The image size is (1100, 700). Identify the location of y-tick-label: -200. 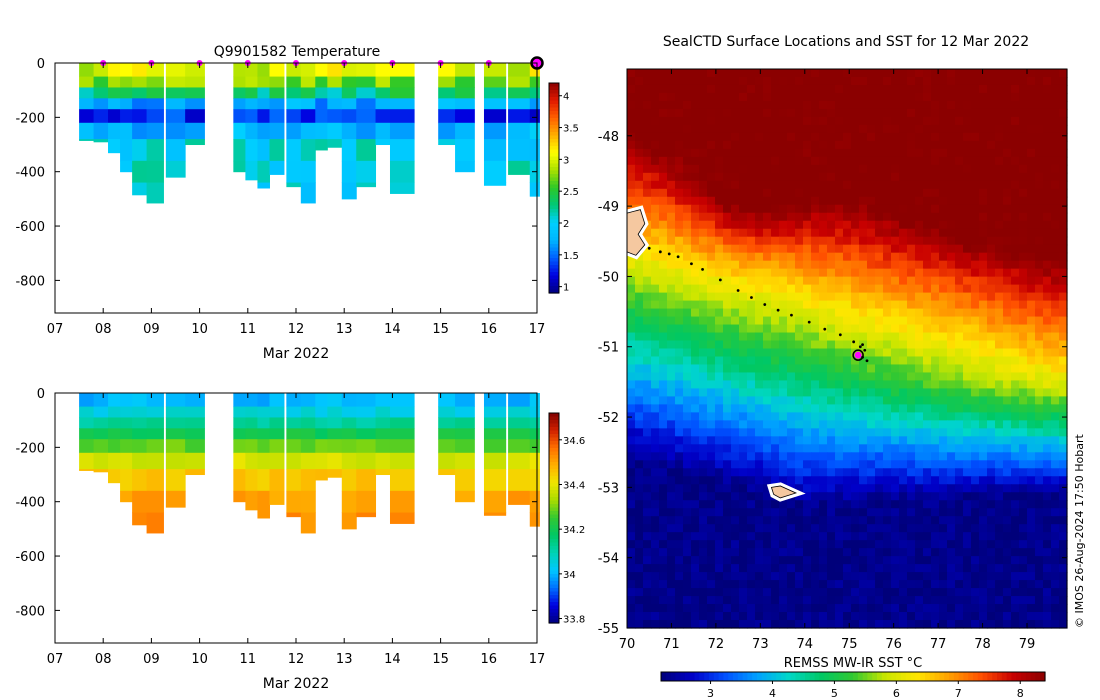
(30, 448).